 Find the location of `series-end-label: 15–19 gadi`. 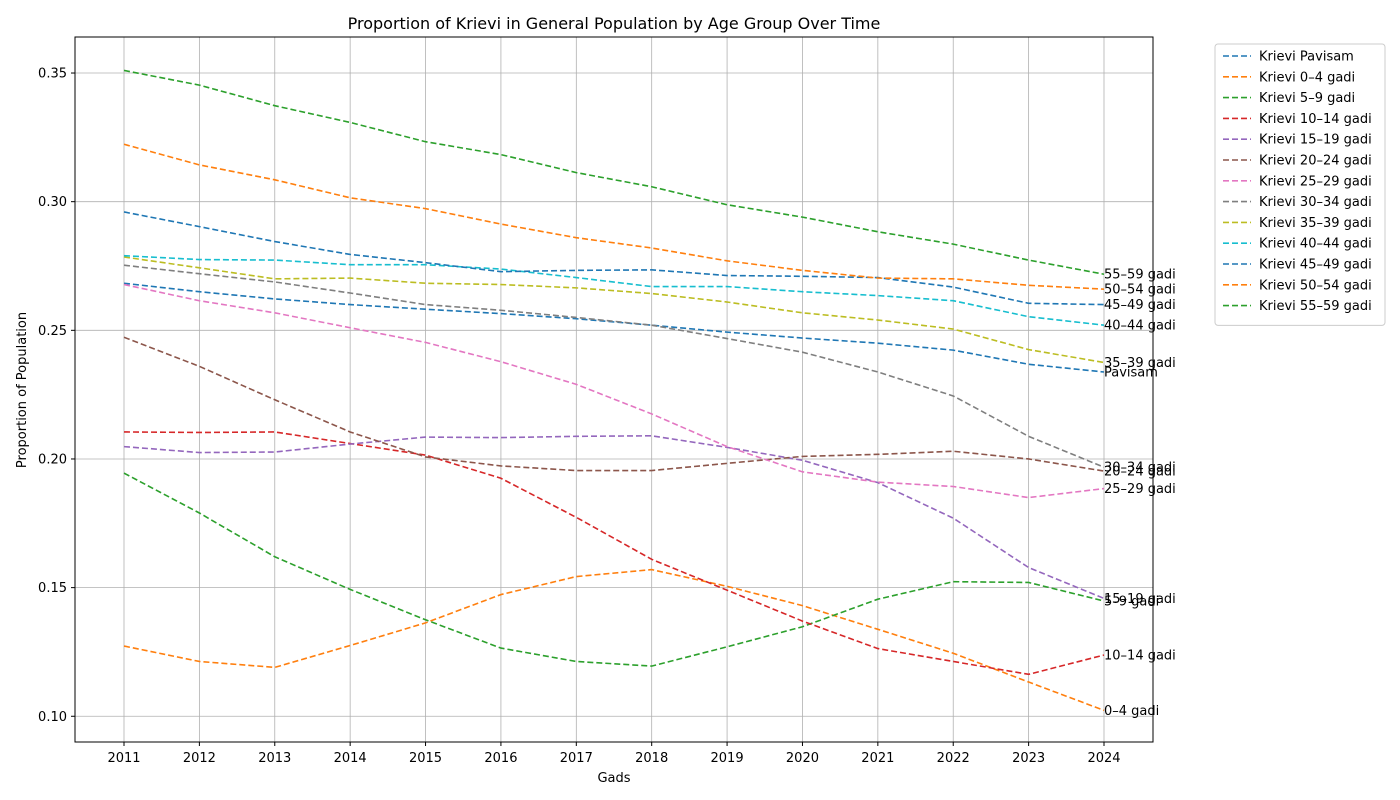

series-end-label: 15–19 gadi is located at coordinates (1140, 599).